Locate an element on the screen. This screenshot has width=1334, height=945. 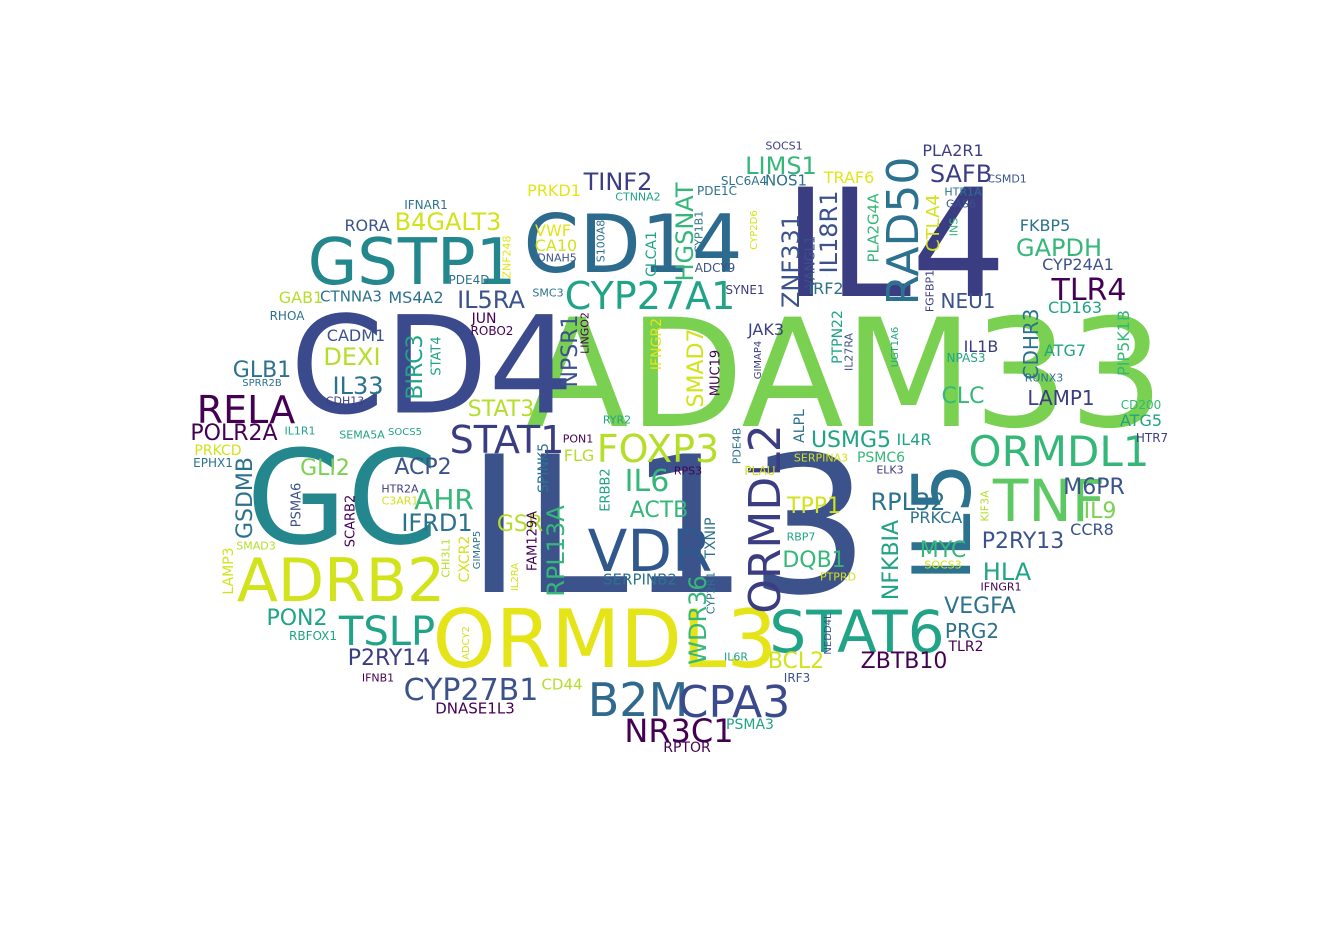
word-robo2: ROBO2 is located at coordinates (492, 331).